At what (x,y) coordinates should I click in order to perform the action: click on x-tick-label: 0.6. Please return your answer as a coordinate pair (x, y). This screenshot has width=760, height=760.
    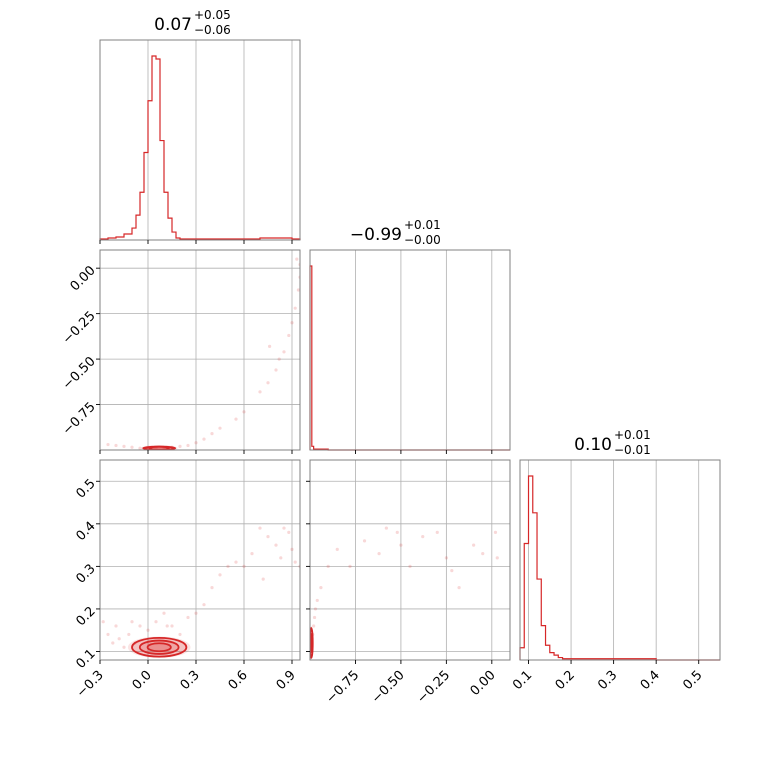
    Looking at the image, I should click on (238, 680).